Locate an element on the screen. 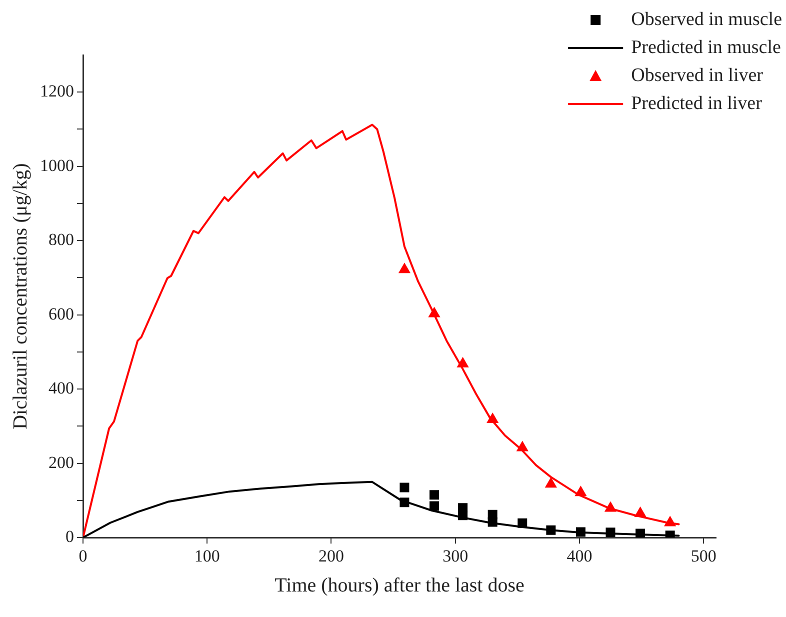 This screenshot has width=786, height=617. x-tick-label: 200 is located at coordinates (331, 556).